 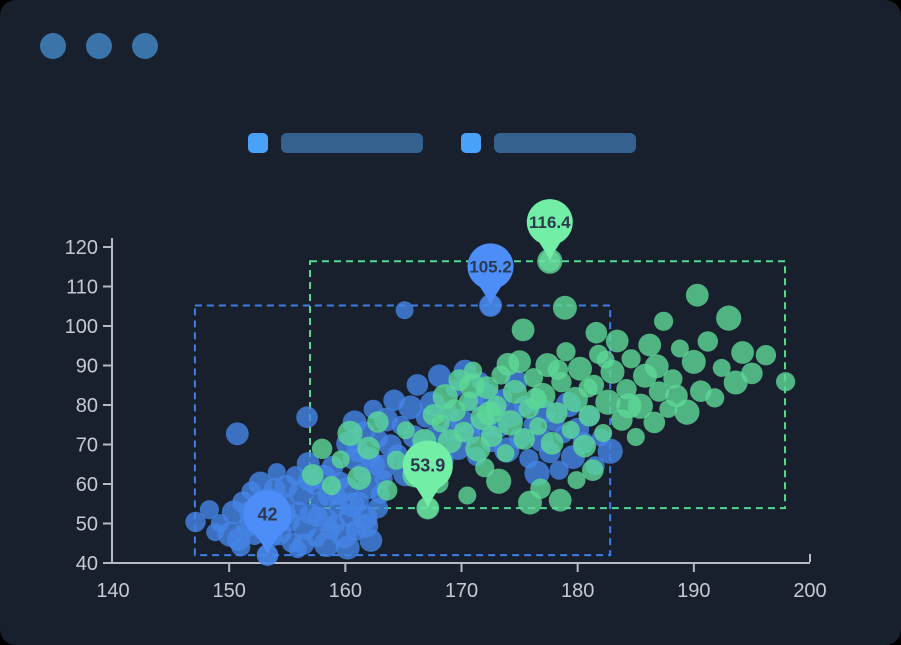 I want to click on series-green-annotation-pin: 116.4, so click(x=549, y=235).